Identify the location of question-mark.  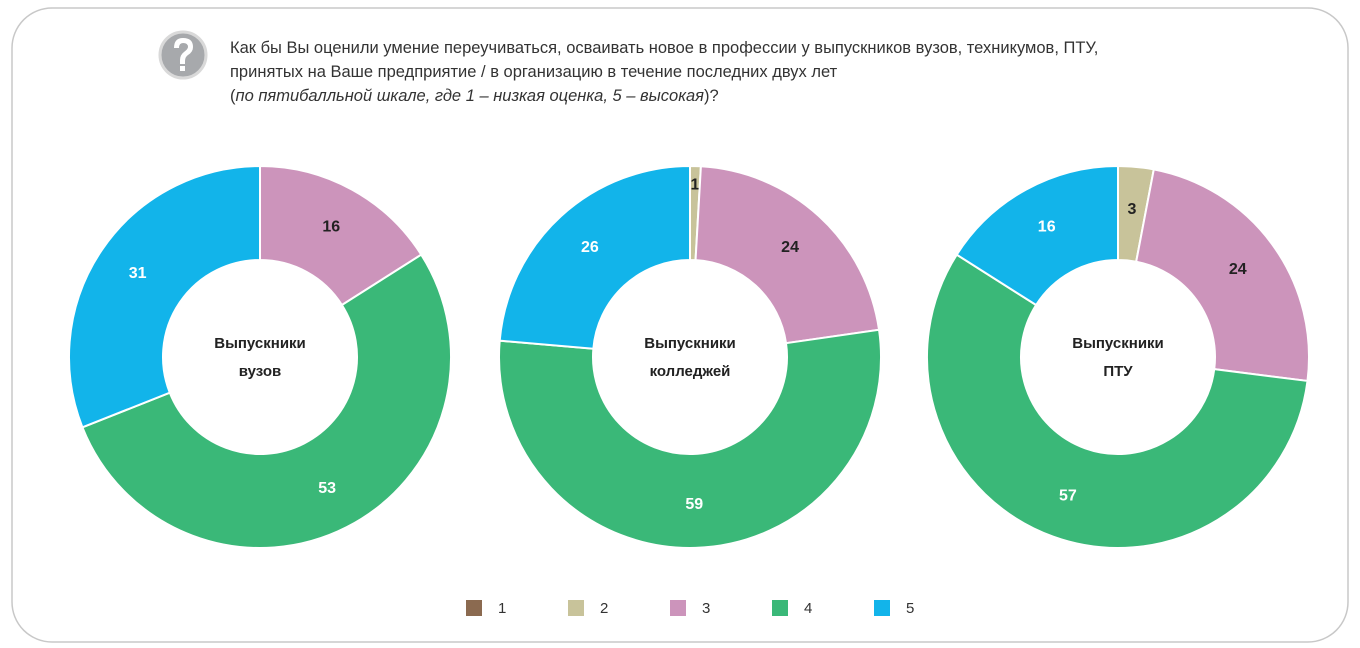
(183, 54).